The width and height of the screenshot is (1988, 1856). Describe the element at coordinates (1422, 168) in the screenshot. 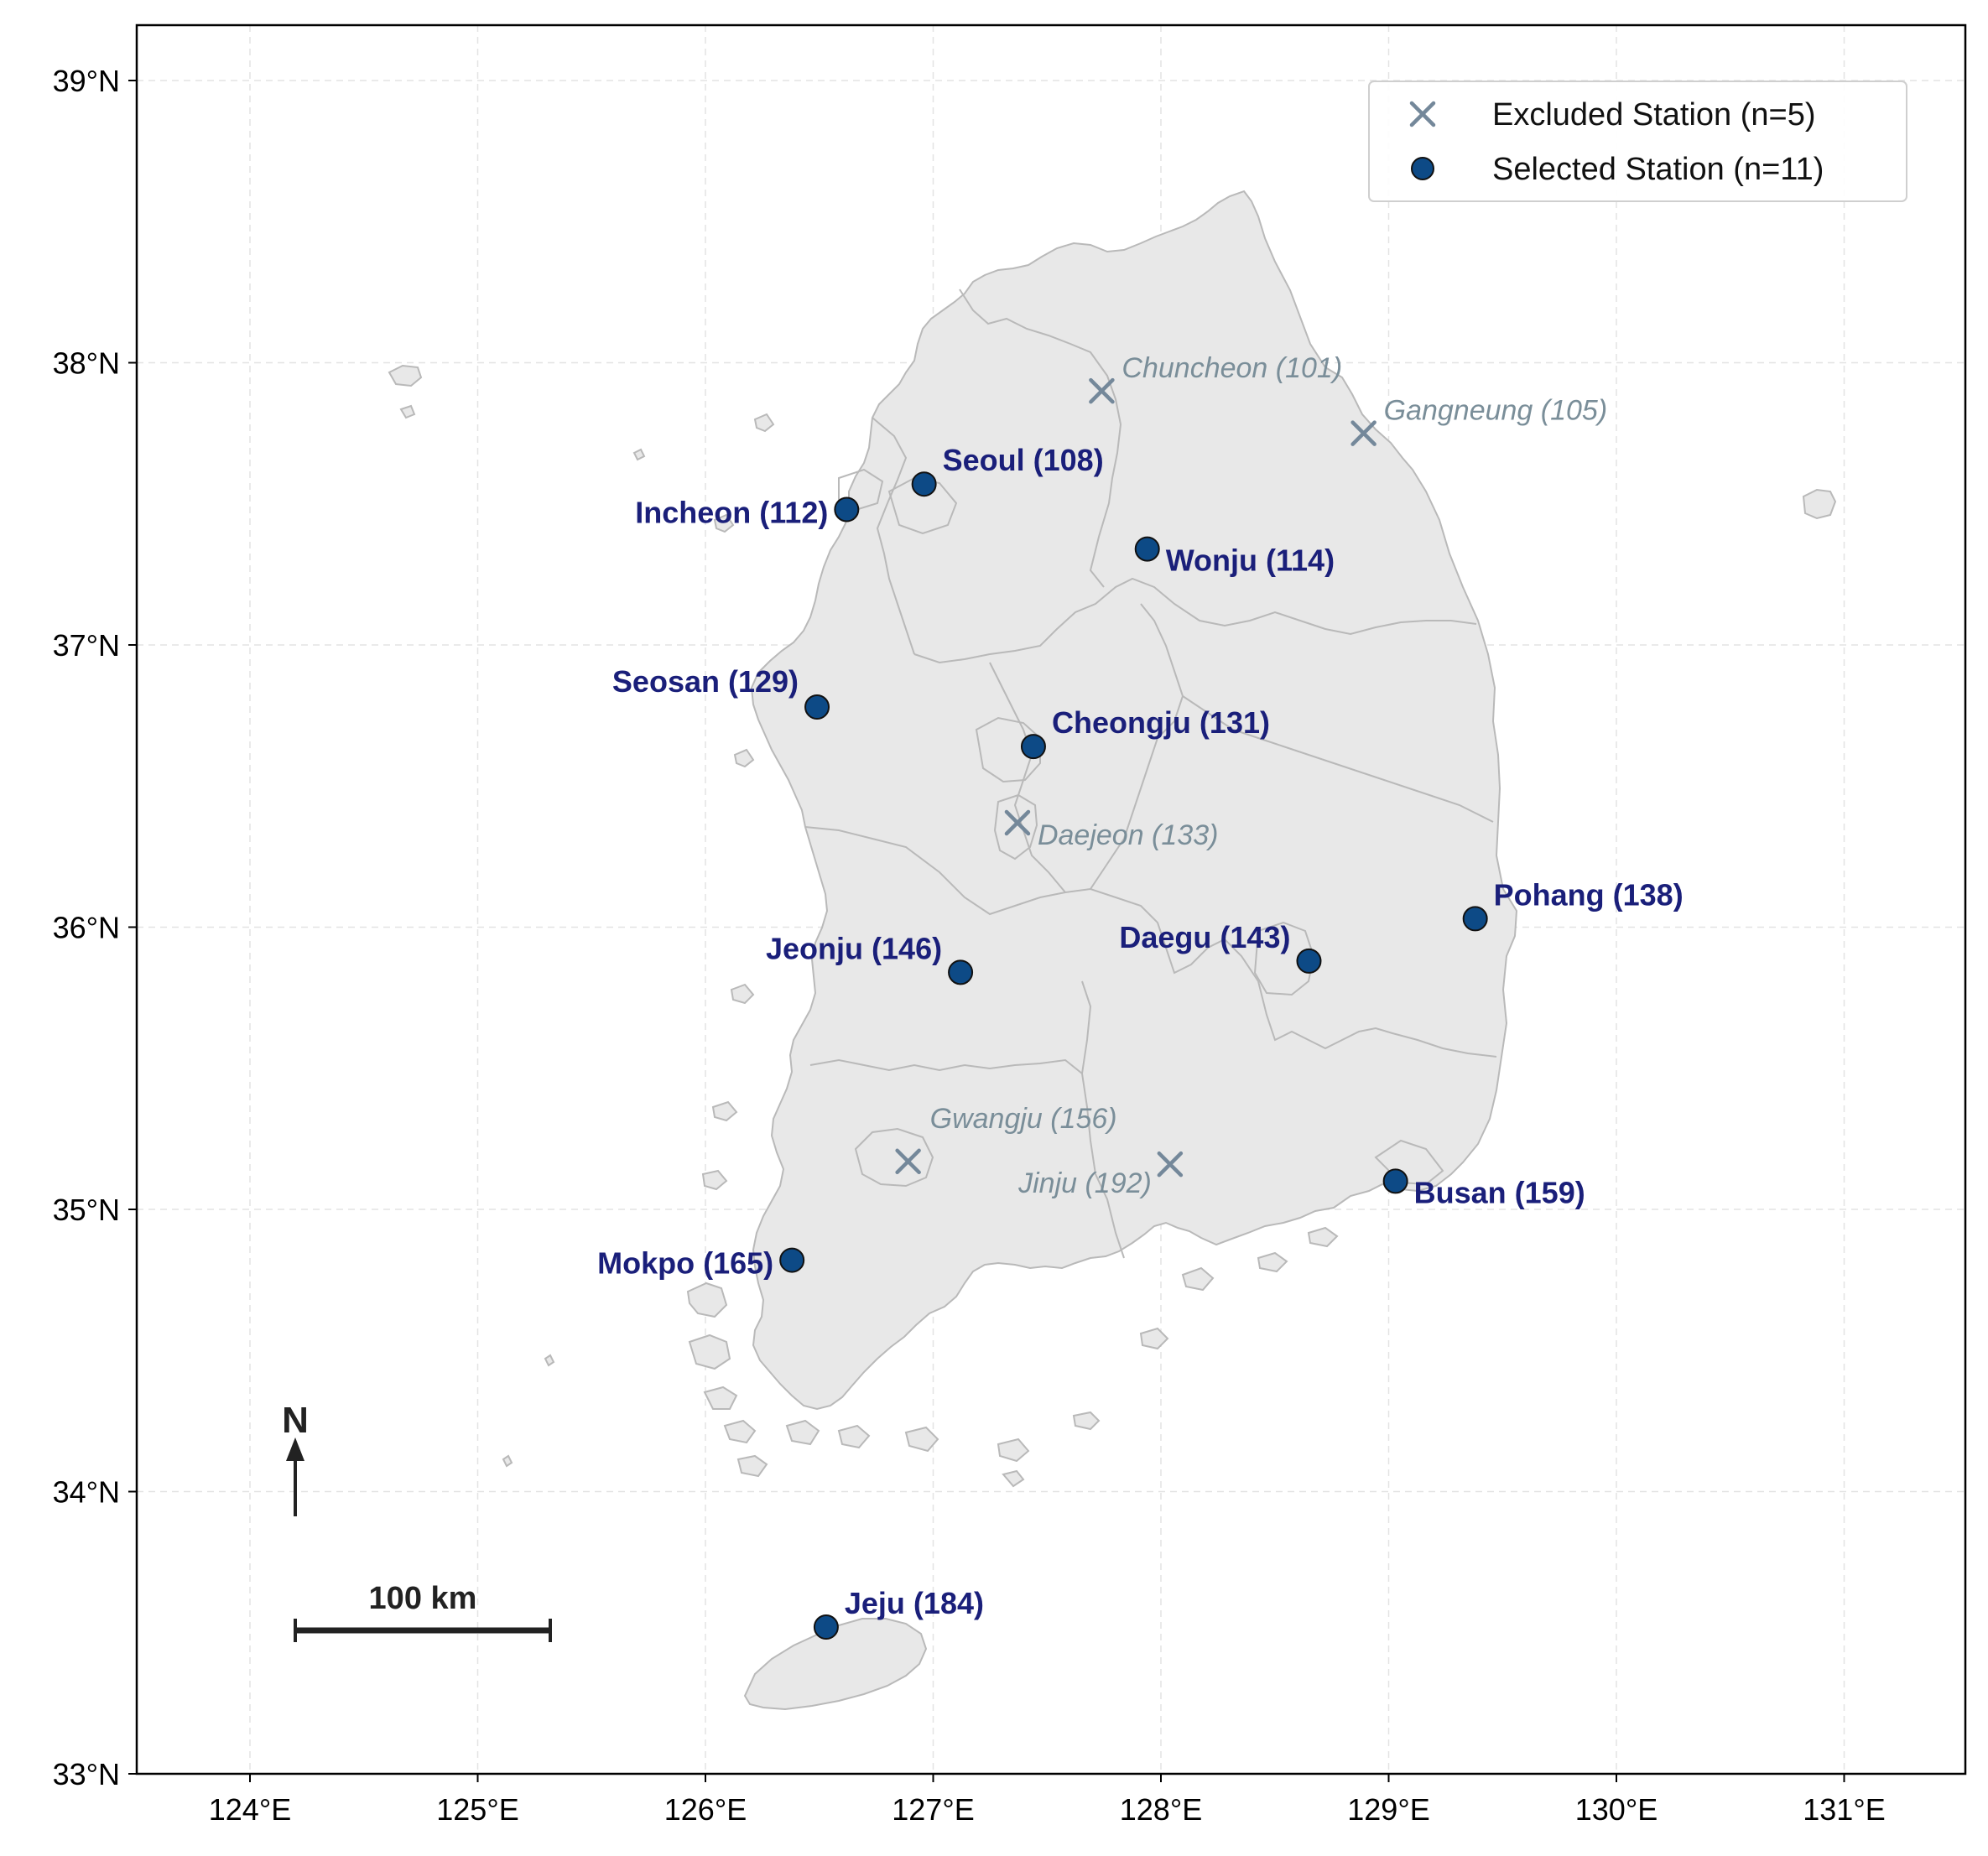

I see `legend-selected-marker` at that location.